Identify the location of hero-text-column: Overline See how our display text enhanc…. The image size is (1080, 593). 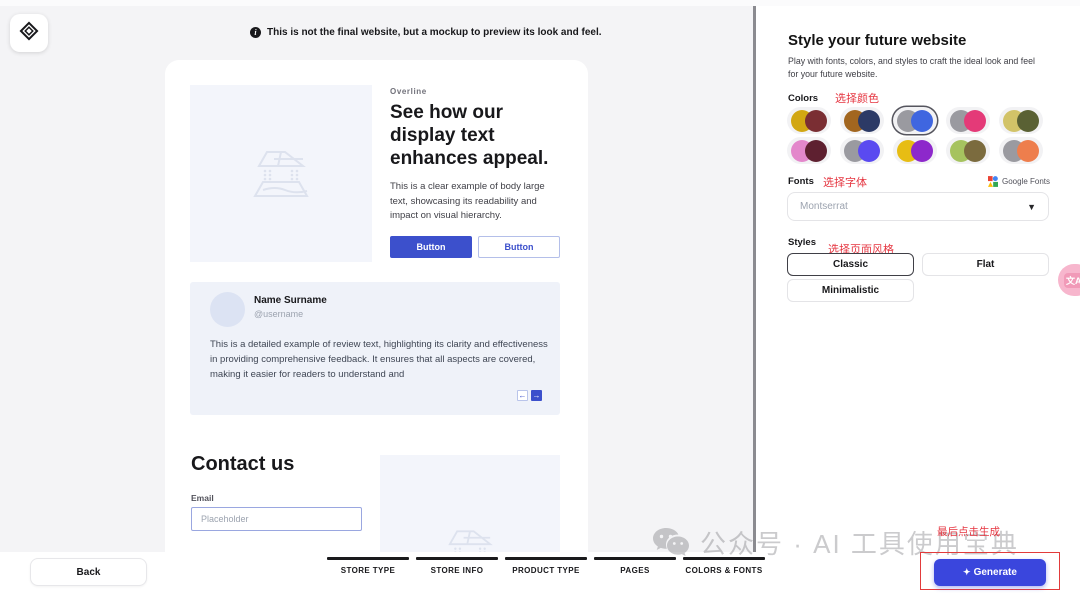
(477, 173).